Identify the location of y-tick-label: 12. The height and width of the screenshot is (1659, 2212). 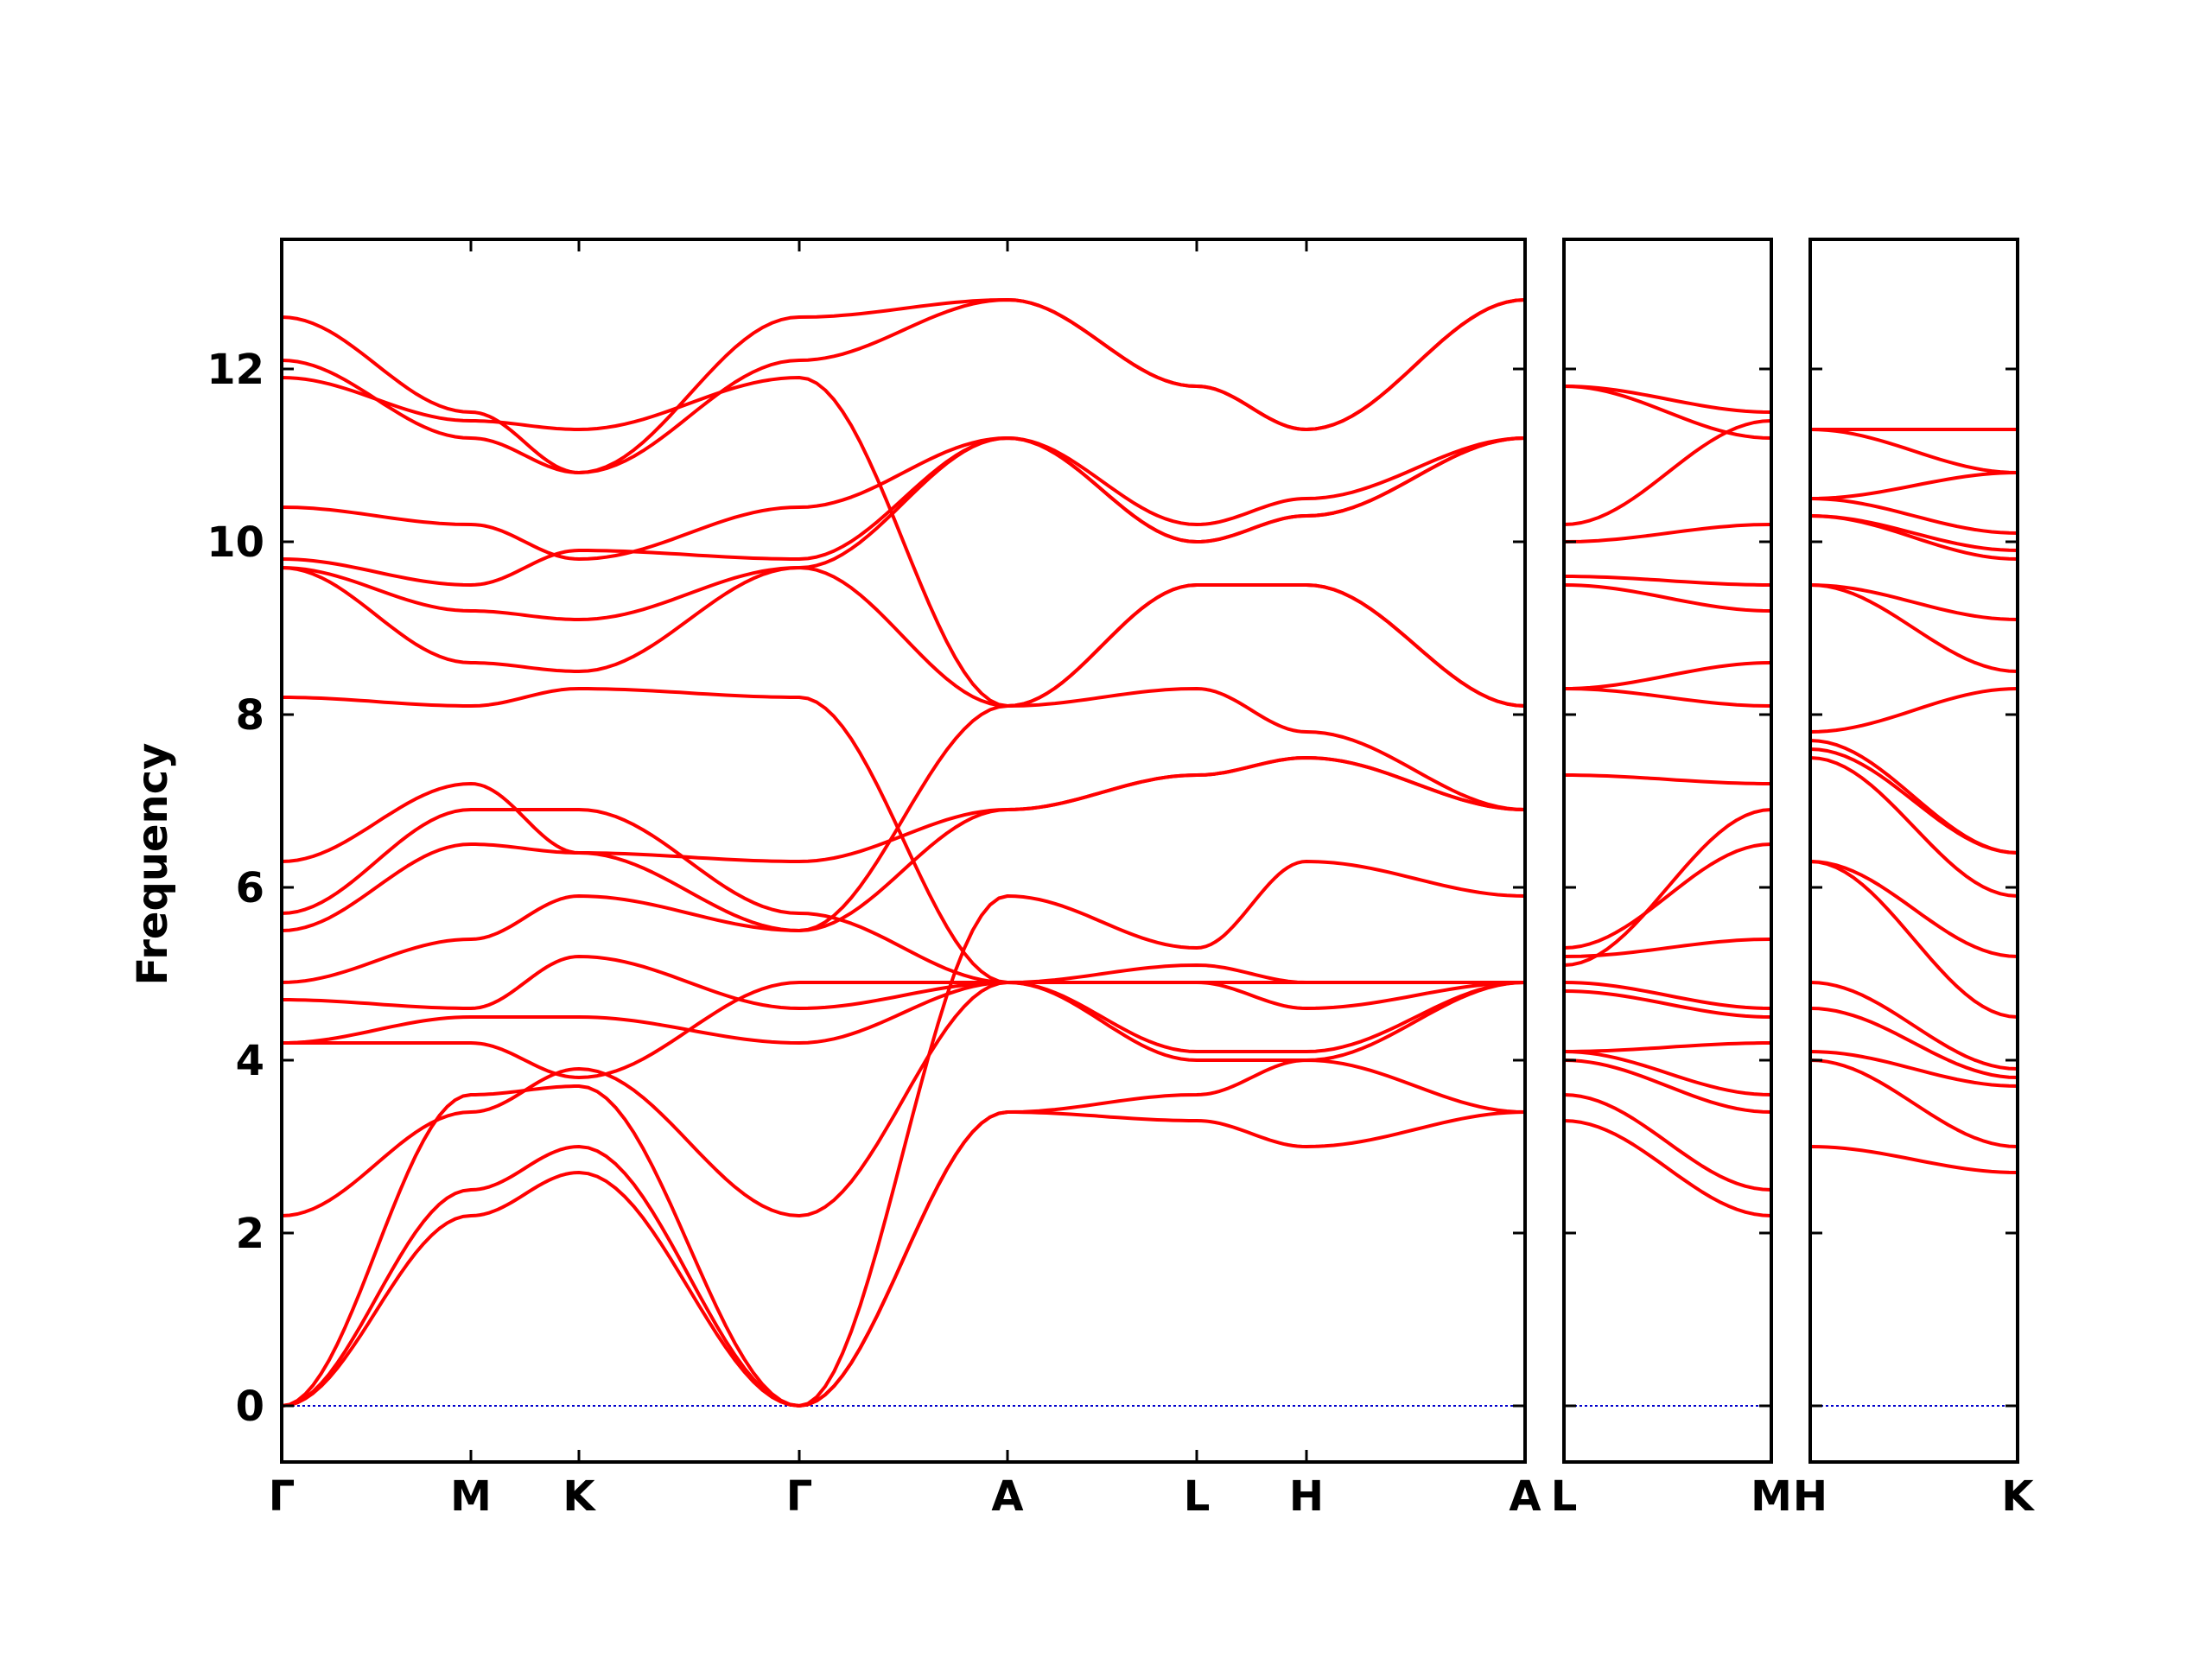
(235, 370).